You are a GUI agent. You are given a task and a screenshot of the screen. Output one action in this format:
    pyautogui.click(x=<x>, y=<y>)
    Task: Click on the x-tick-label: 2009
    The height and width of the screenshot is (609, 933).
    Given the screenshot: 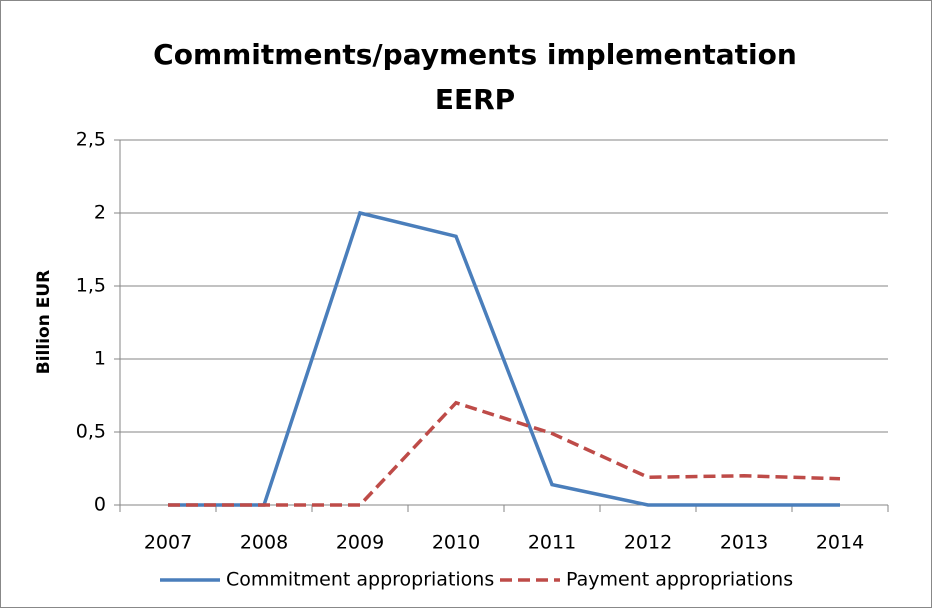 What is the action you would take?
    pyautogui.click(x=360, y=543)
    